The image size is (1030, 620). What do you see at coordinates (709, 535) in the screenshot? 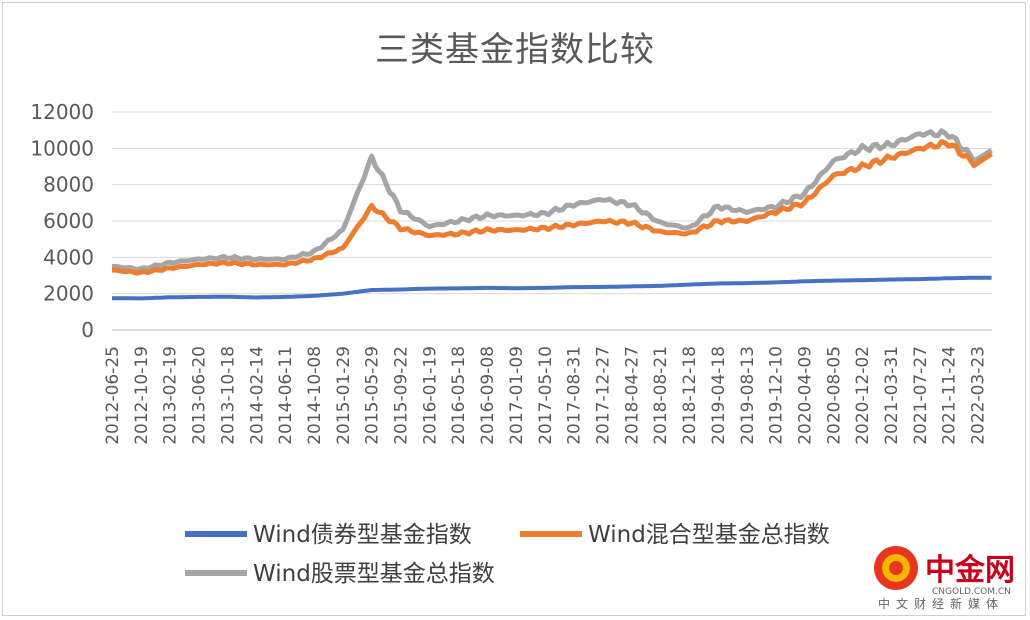
I see `legend-label: Wind混合型基金总指数` at bounding box center [709, 535].